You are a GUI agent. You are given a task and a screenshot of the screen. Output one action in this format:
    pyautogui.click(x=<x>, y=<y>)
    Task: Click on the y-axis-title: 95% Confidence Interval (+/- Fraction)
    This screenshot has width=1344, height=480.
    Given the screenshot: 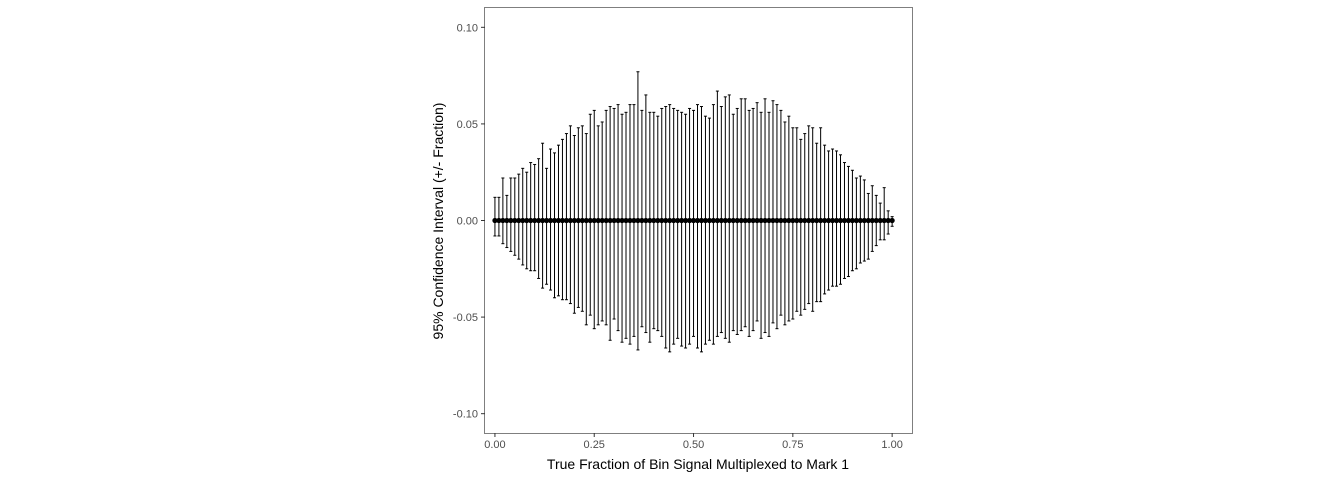 What is the action you would take?
    pyautogui.click(x=438, y=221)
    